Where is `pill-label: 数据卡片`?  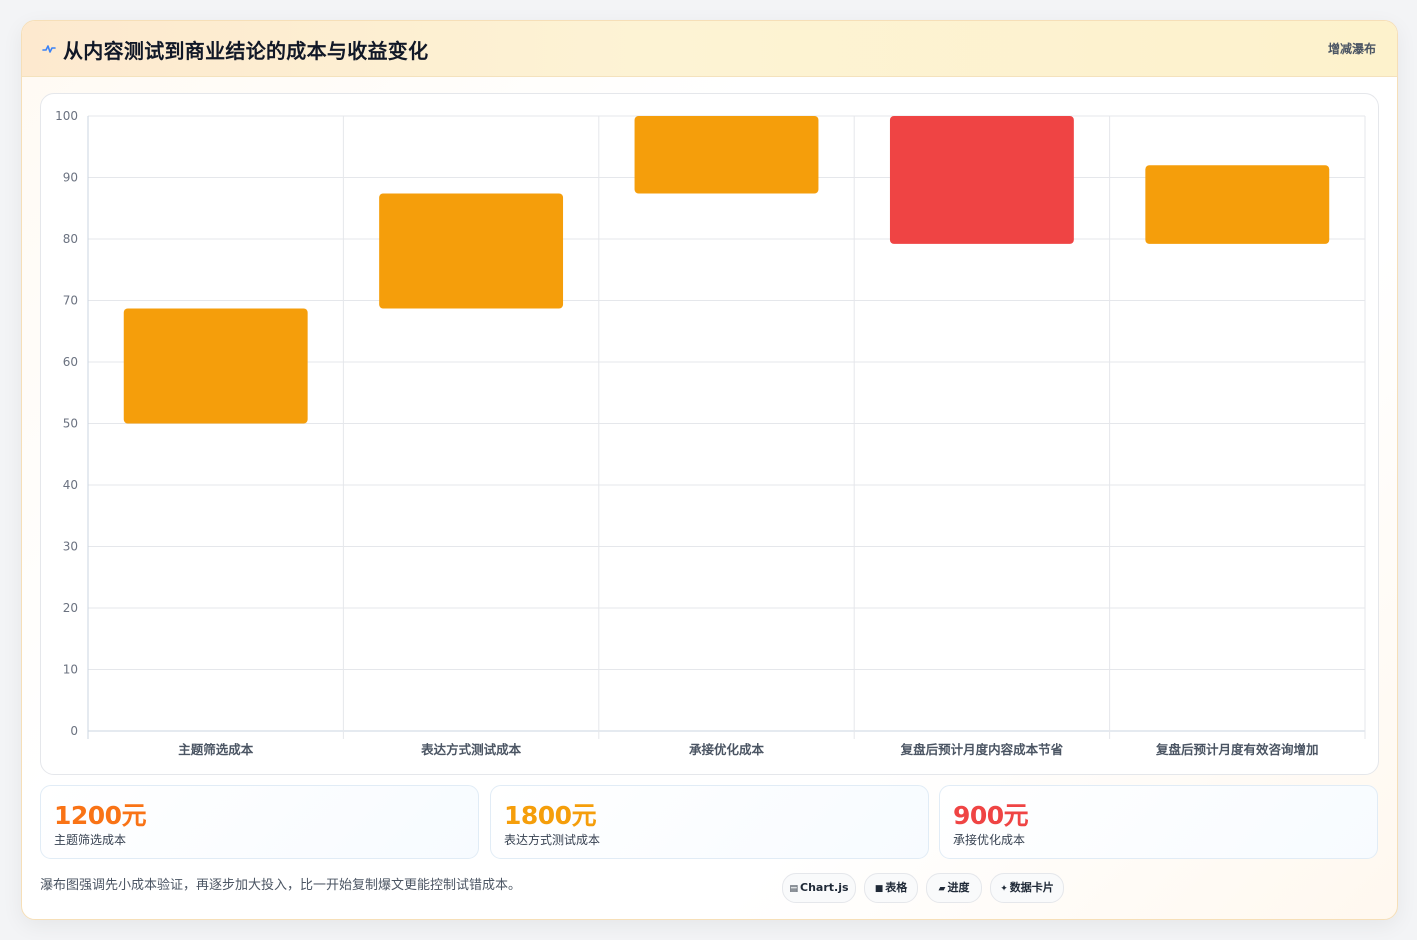 pill-label: 数据卡片 is located at coordinates (1031, 887).